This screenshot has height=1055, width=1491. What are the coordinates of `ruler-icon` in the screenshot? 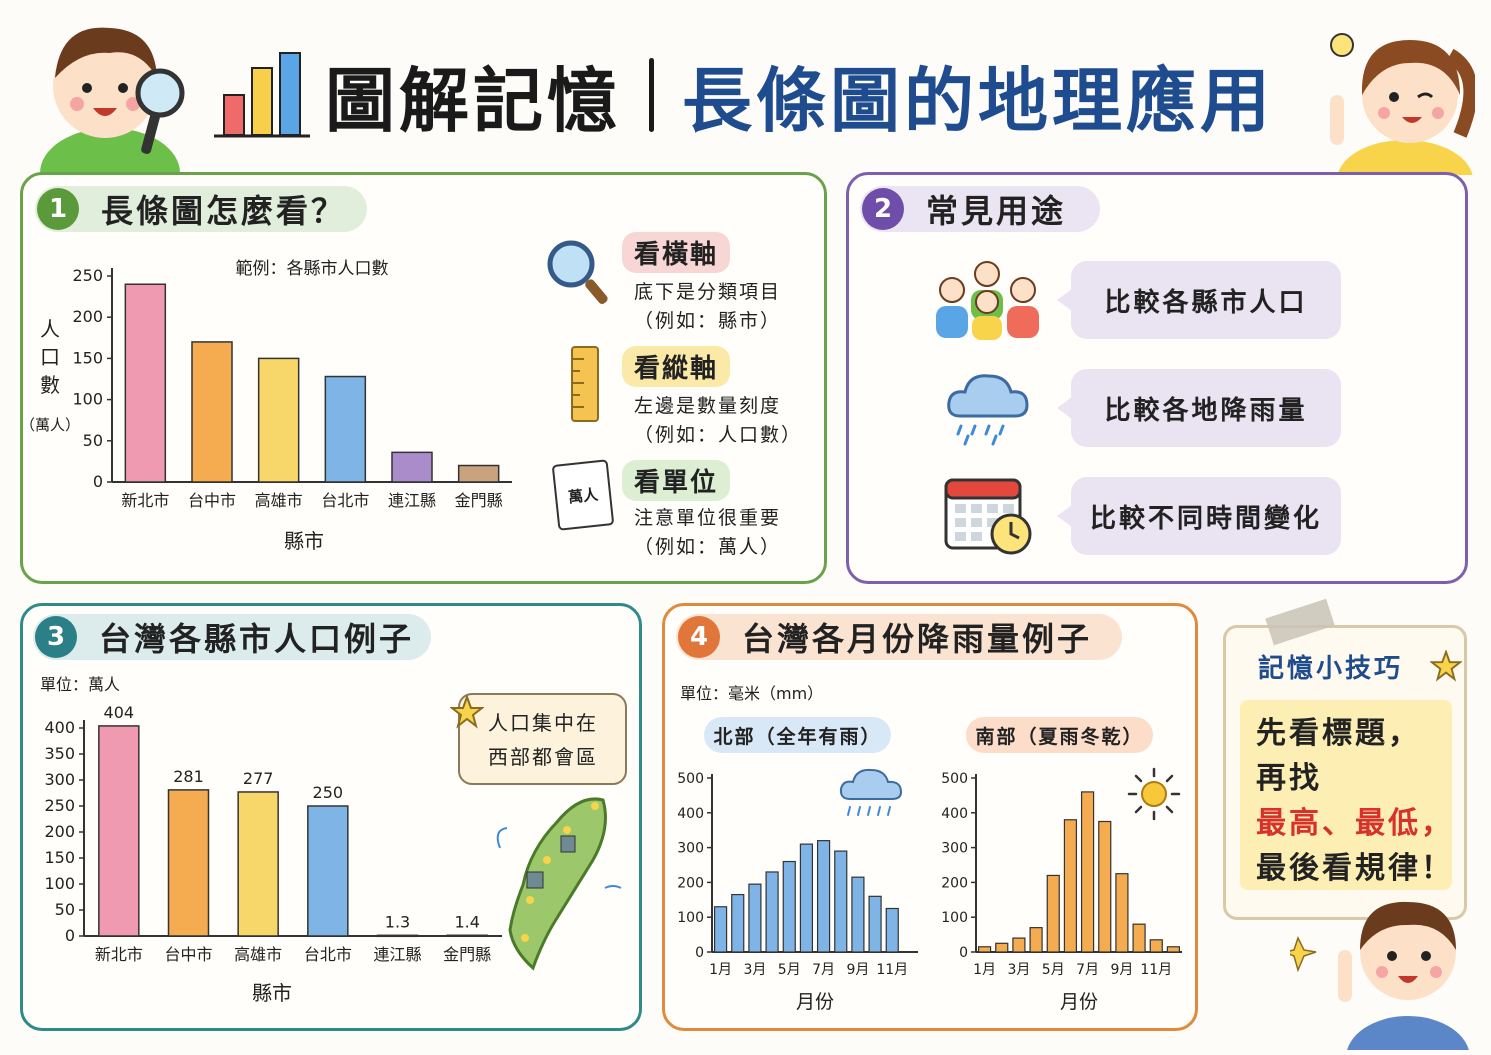 It's located at (585, 384).